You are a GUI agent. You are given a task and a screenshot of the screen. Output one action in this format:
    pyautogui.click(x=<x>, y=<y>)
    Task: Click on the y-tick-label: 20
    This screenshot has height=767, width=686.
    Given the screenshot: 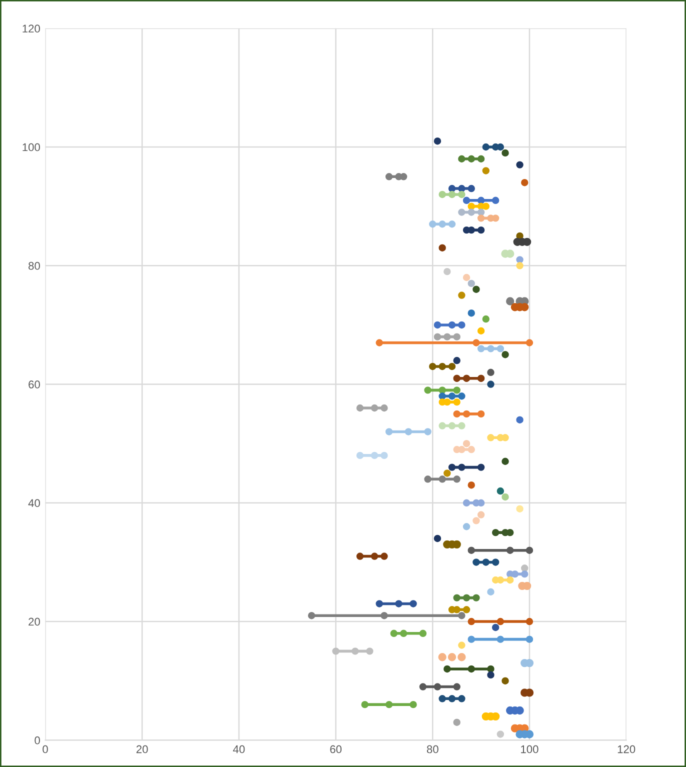 What is the action you would take?
    pyautogui.click(x=34, y=622)
    